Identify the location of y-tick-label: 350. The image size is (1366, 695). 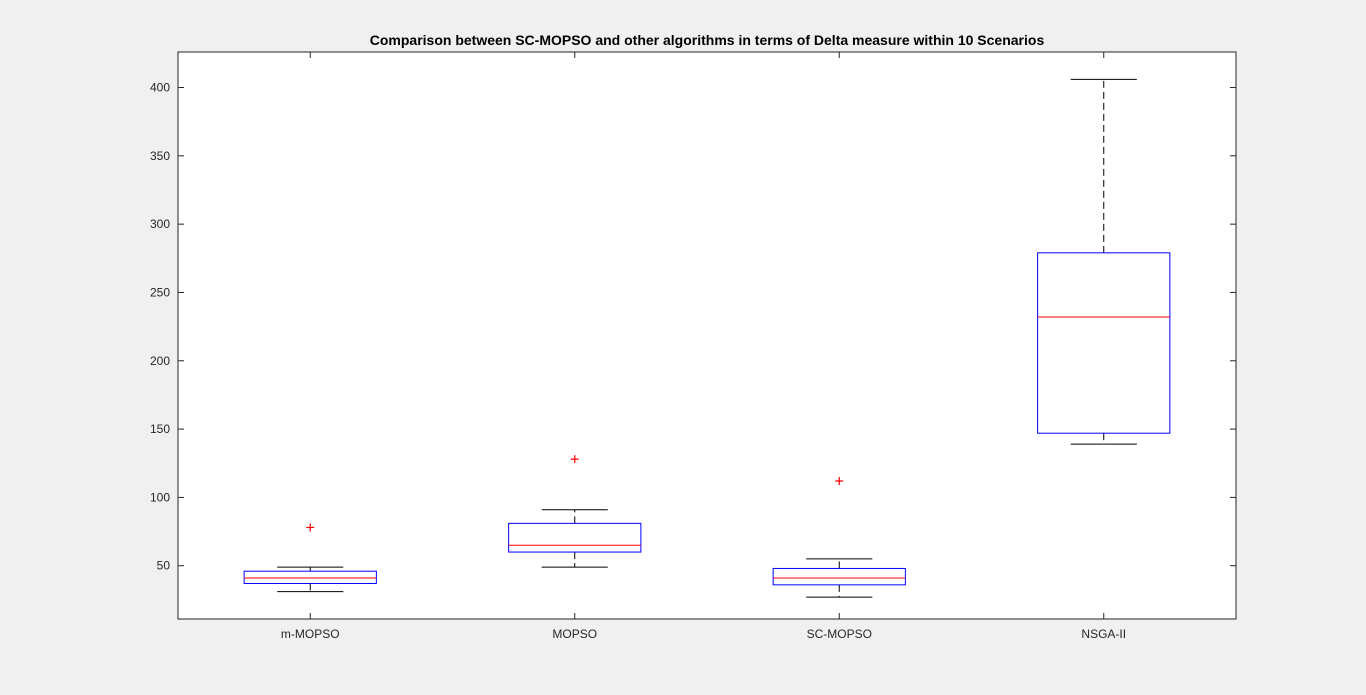
(160, 156).